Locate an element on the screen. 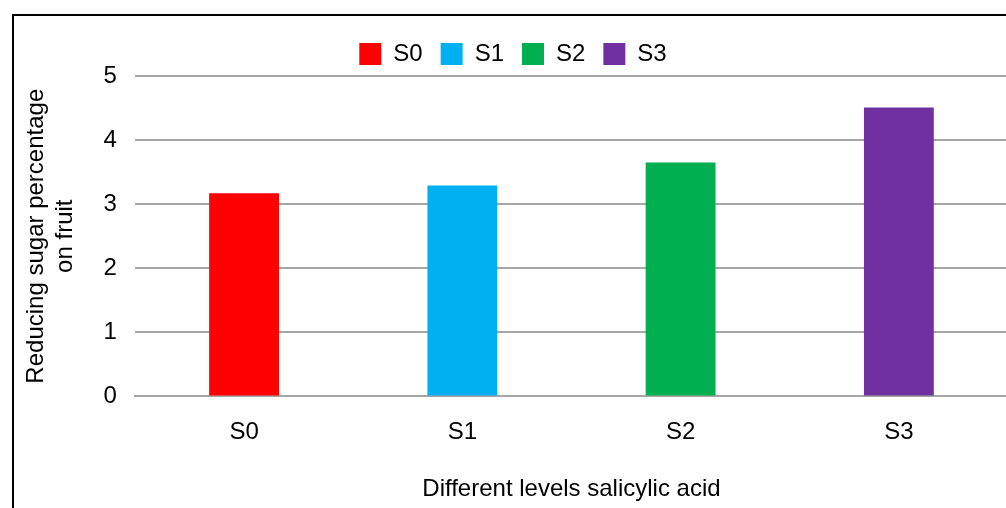 This screenshot has width=1006, height=508. legend-label: S0 is located at coordinates (408, 52).